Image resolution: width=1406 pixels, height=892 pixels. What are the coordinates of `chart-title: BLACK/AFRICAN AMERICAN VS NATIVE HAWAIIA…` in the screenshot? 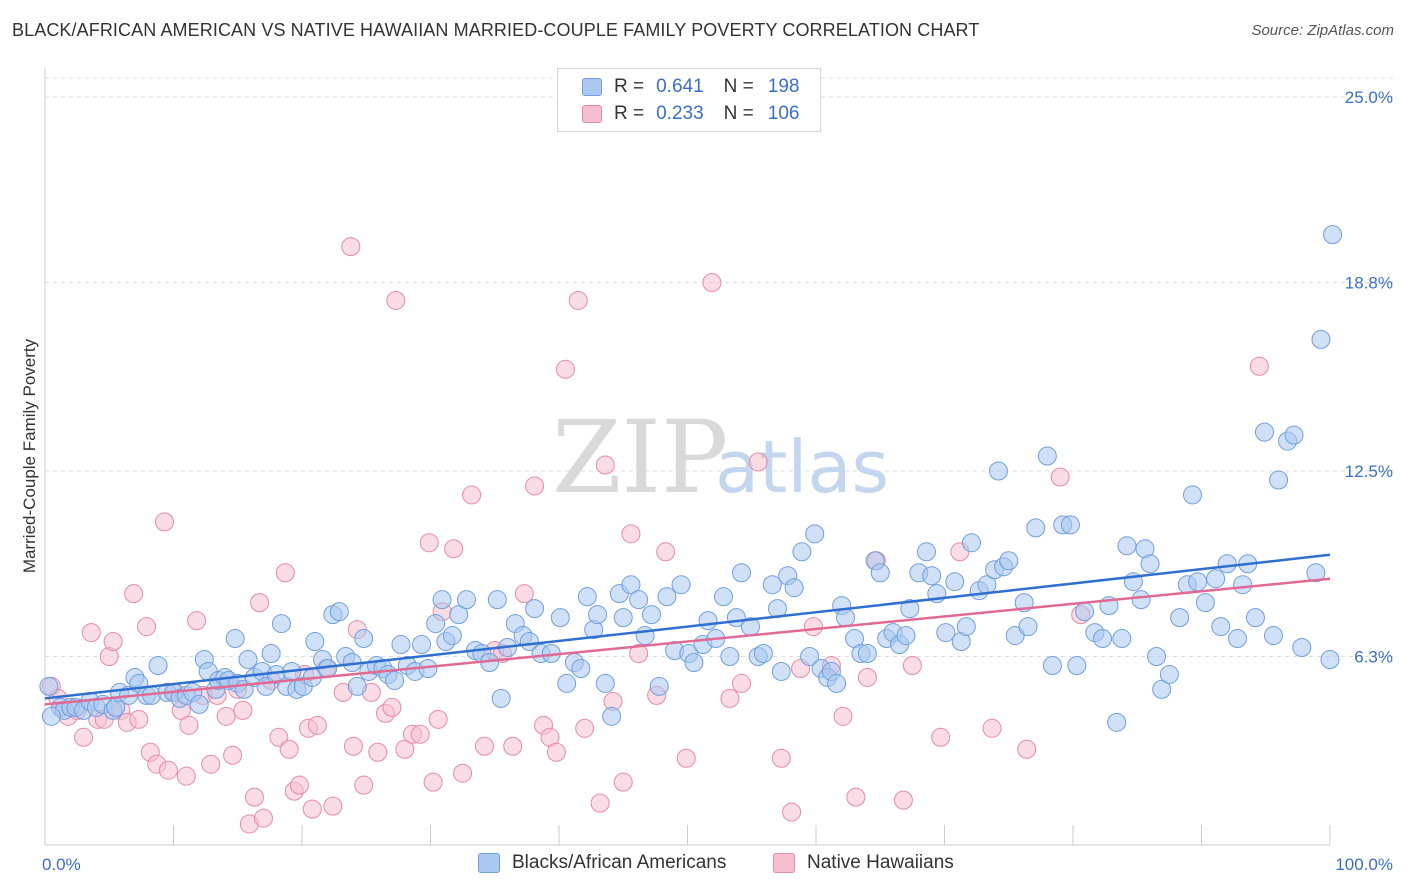 It's located at (496, 30).